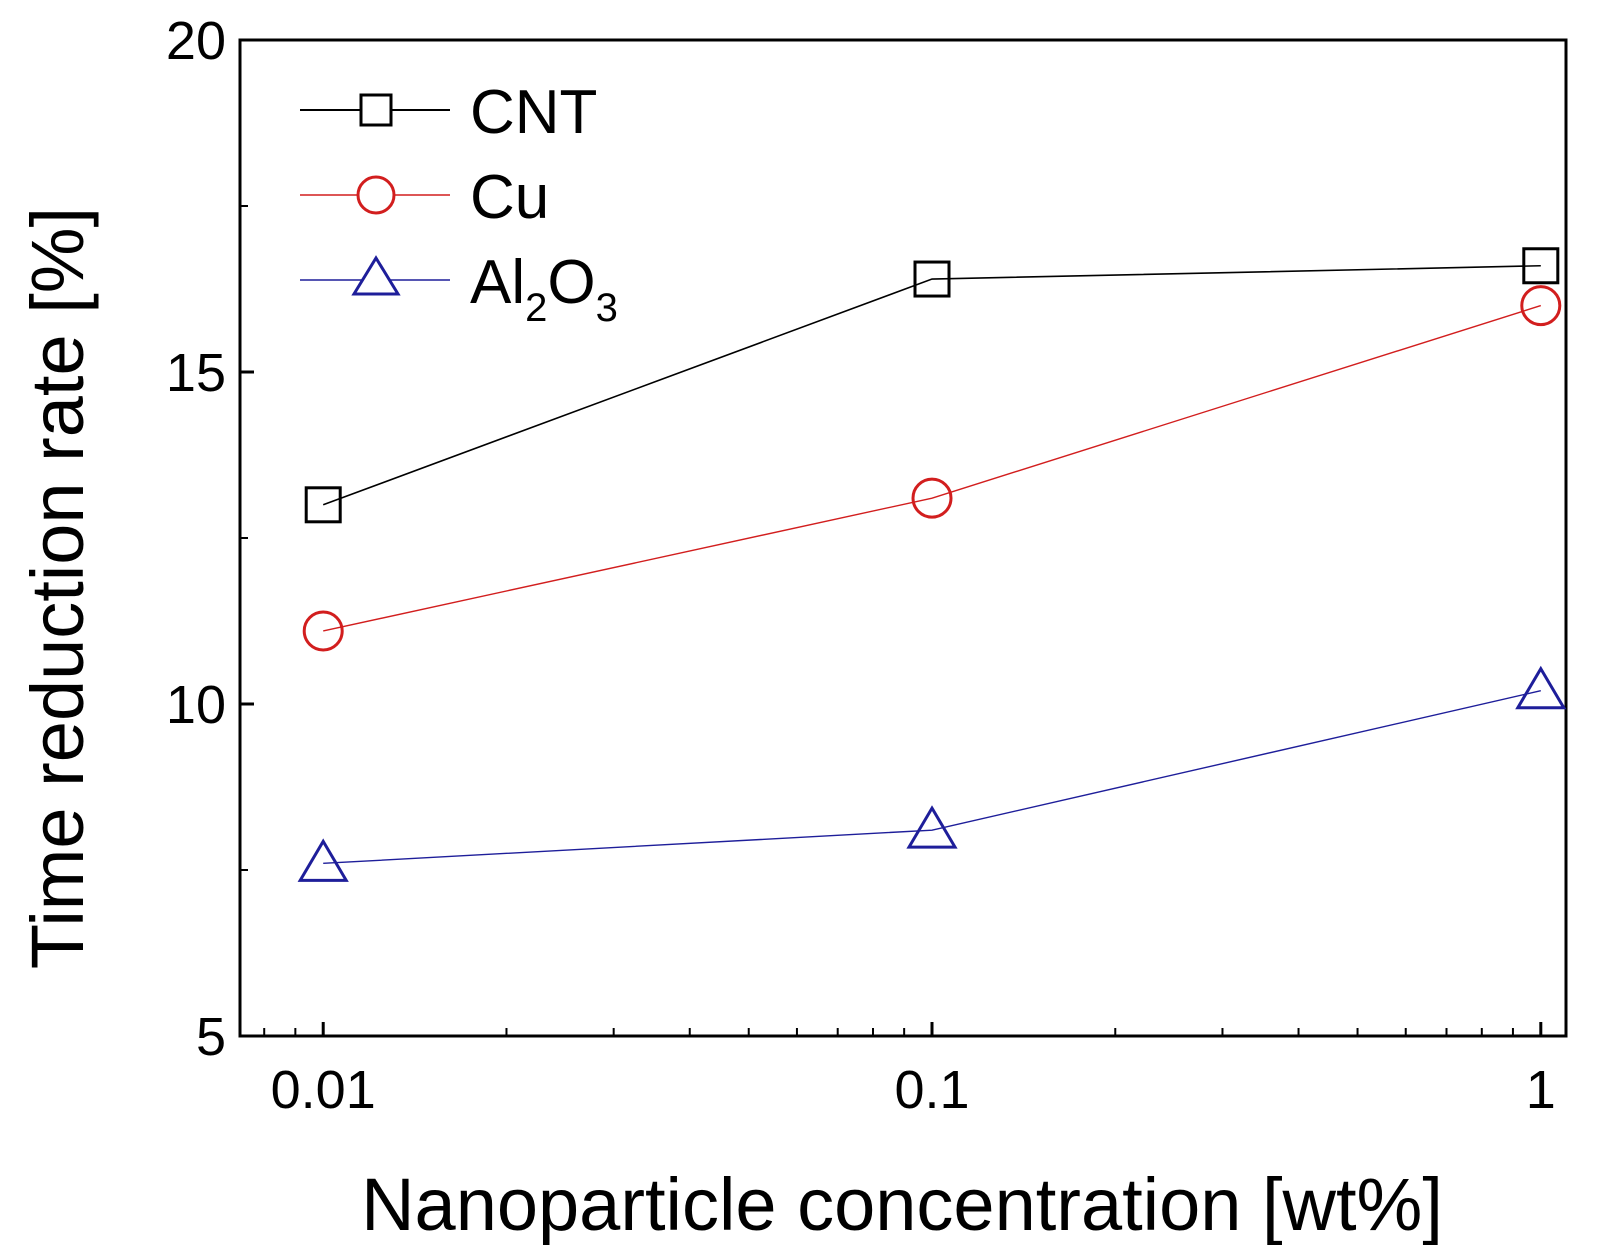  Describe the element at coordinates (196, 373) in the screenshot. I see `y-tick-label: 15` at that location.